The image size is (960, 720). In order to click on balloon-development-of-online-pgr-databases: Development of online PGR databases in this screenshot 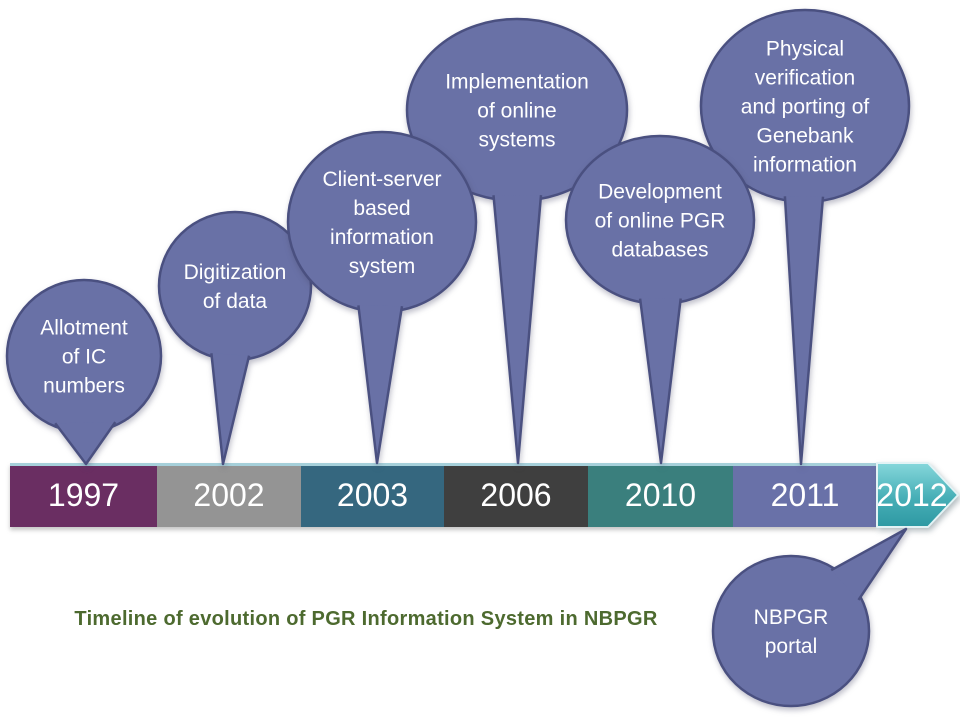, I will do `click(660, 299)`.